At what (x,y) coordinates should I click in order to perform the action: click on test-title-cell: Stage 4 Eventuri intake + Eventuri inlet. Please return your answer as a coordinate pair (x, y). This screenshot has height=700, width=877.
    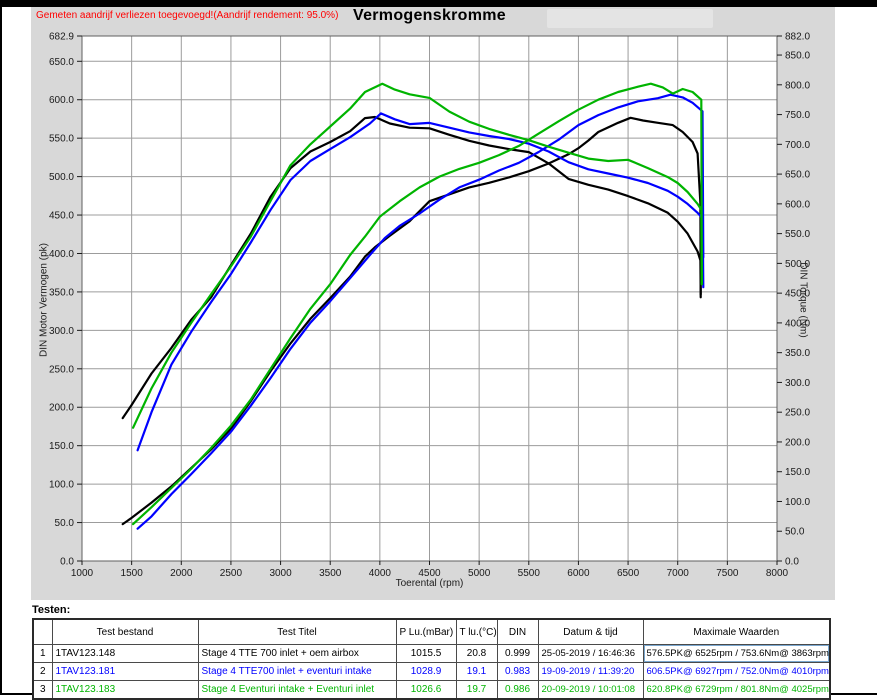
    Looking at the image, I should click on (297, 690).